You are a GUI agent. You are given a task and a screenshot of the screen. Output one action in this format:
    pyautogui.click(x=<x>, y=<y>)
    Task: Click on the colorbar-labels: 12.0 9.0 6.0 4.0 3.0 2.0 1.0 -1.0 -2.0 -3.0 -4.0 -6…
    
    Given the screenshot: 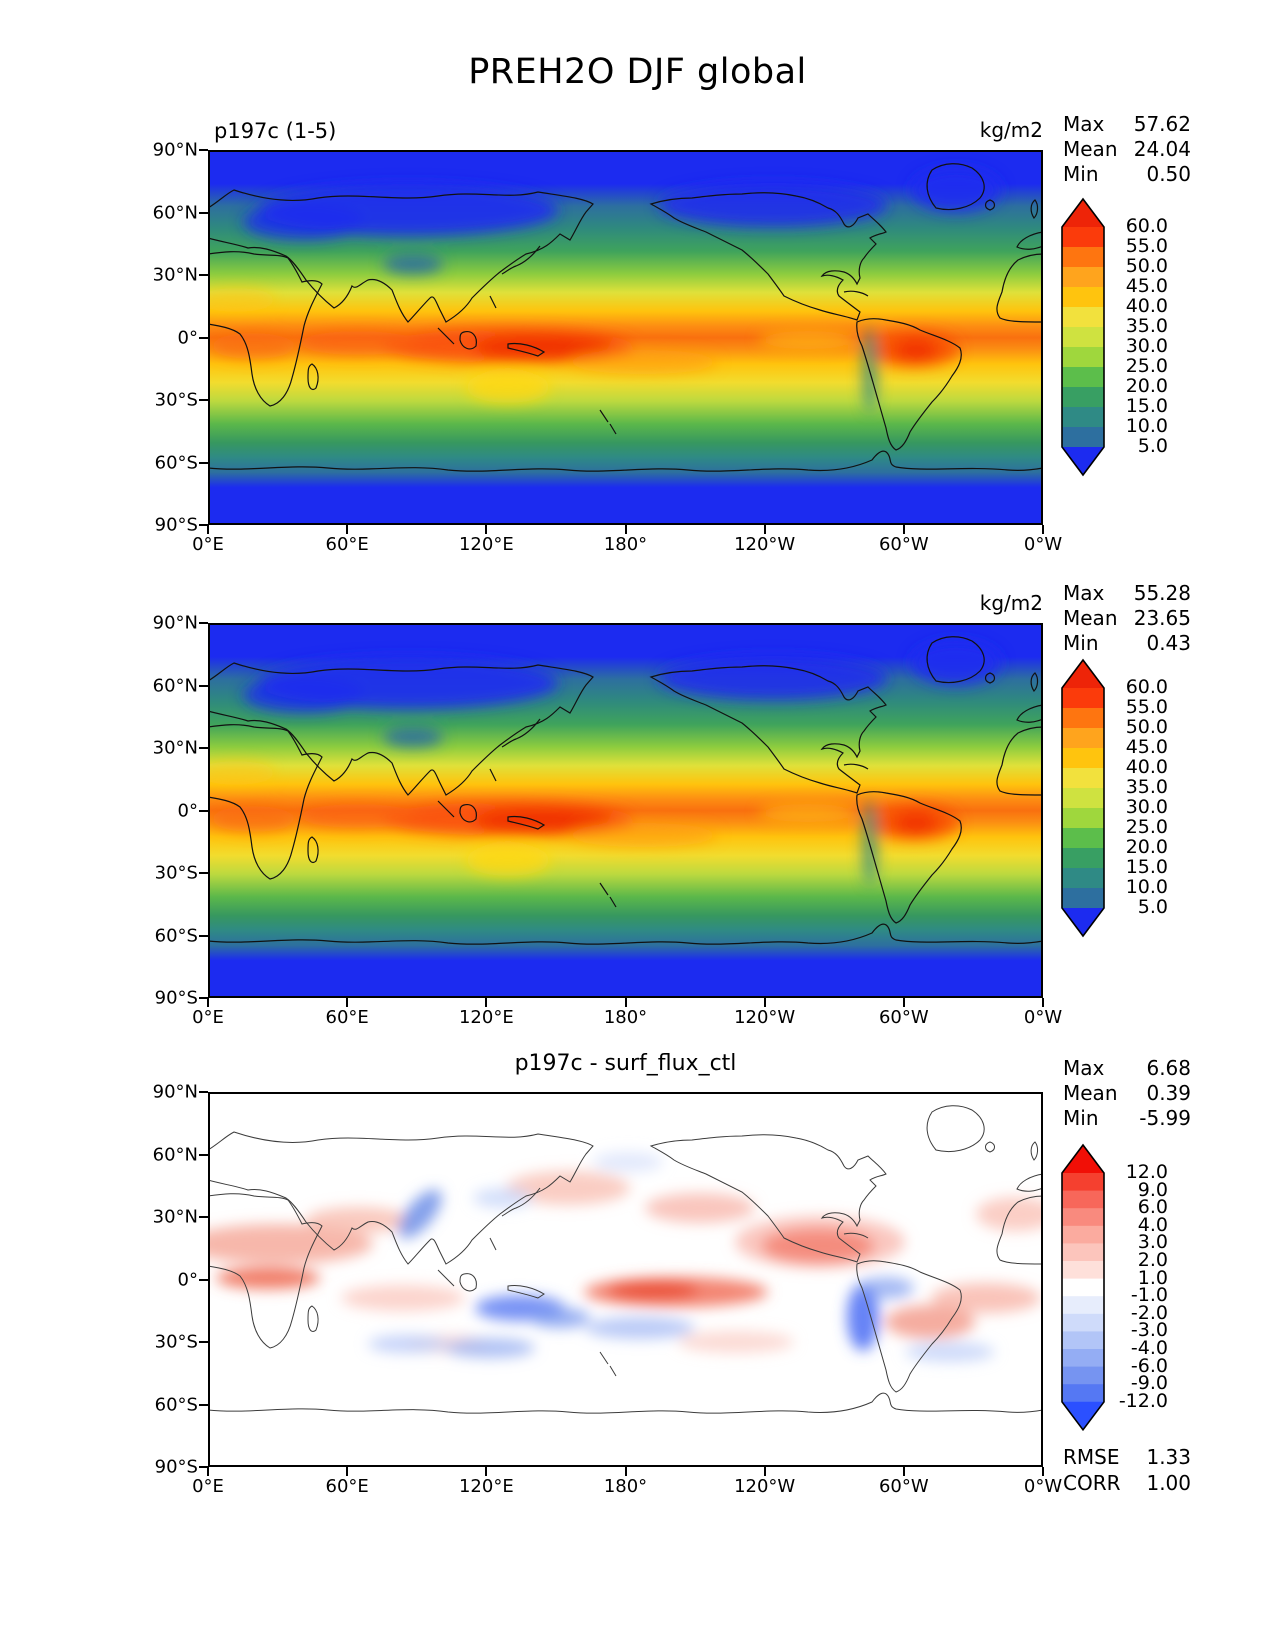 What is the action you would take?
    pyautogui.click(x=1137, y=1287)
    